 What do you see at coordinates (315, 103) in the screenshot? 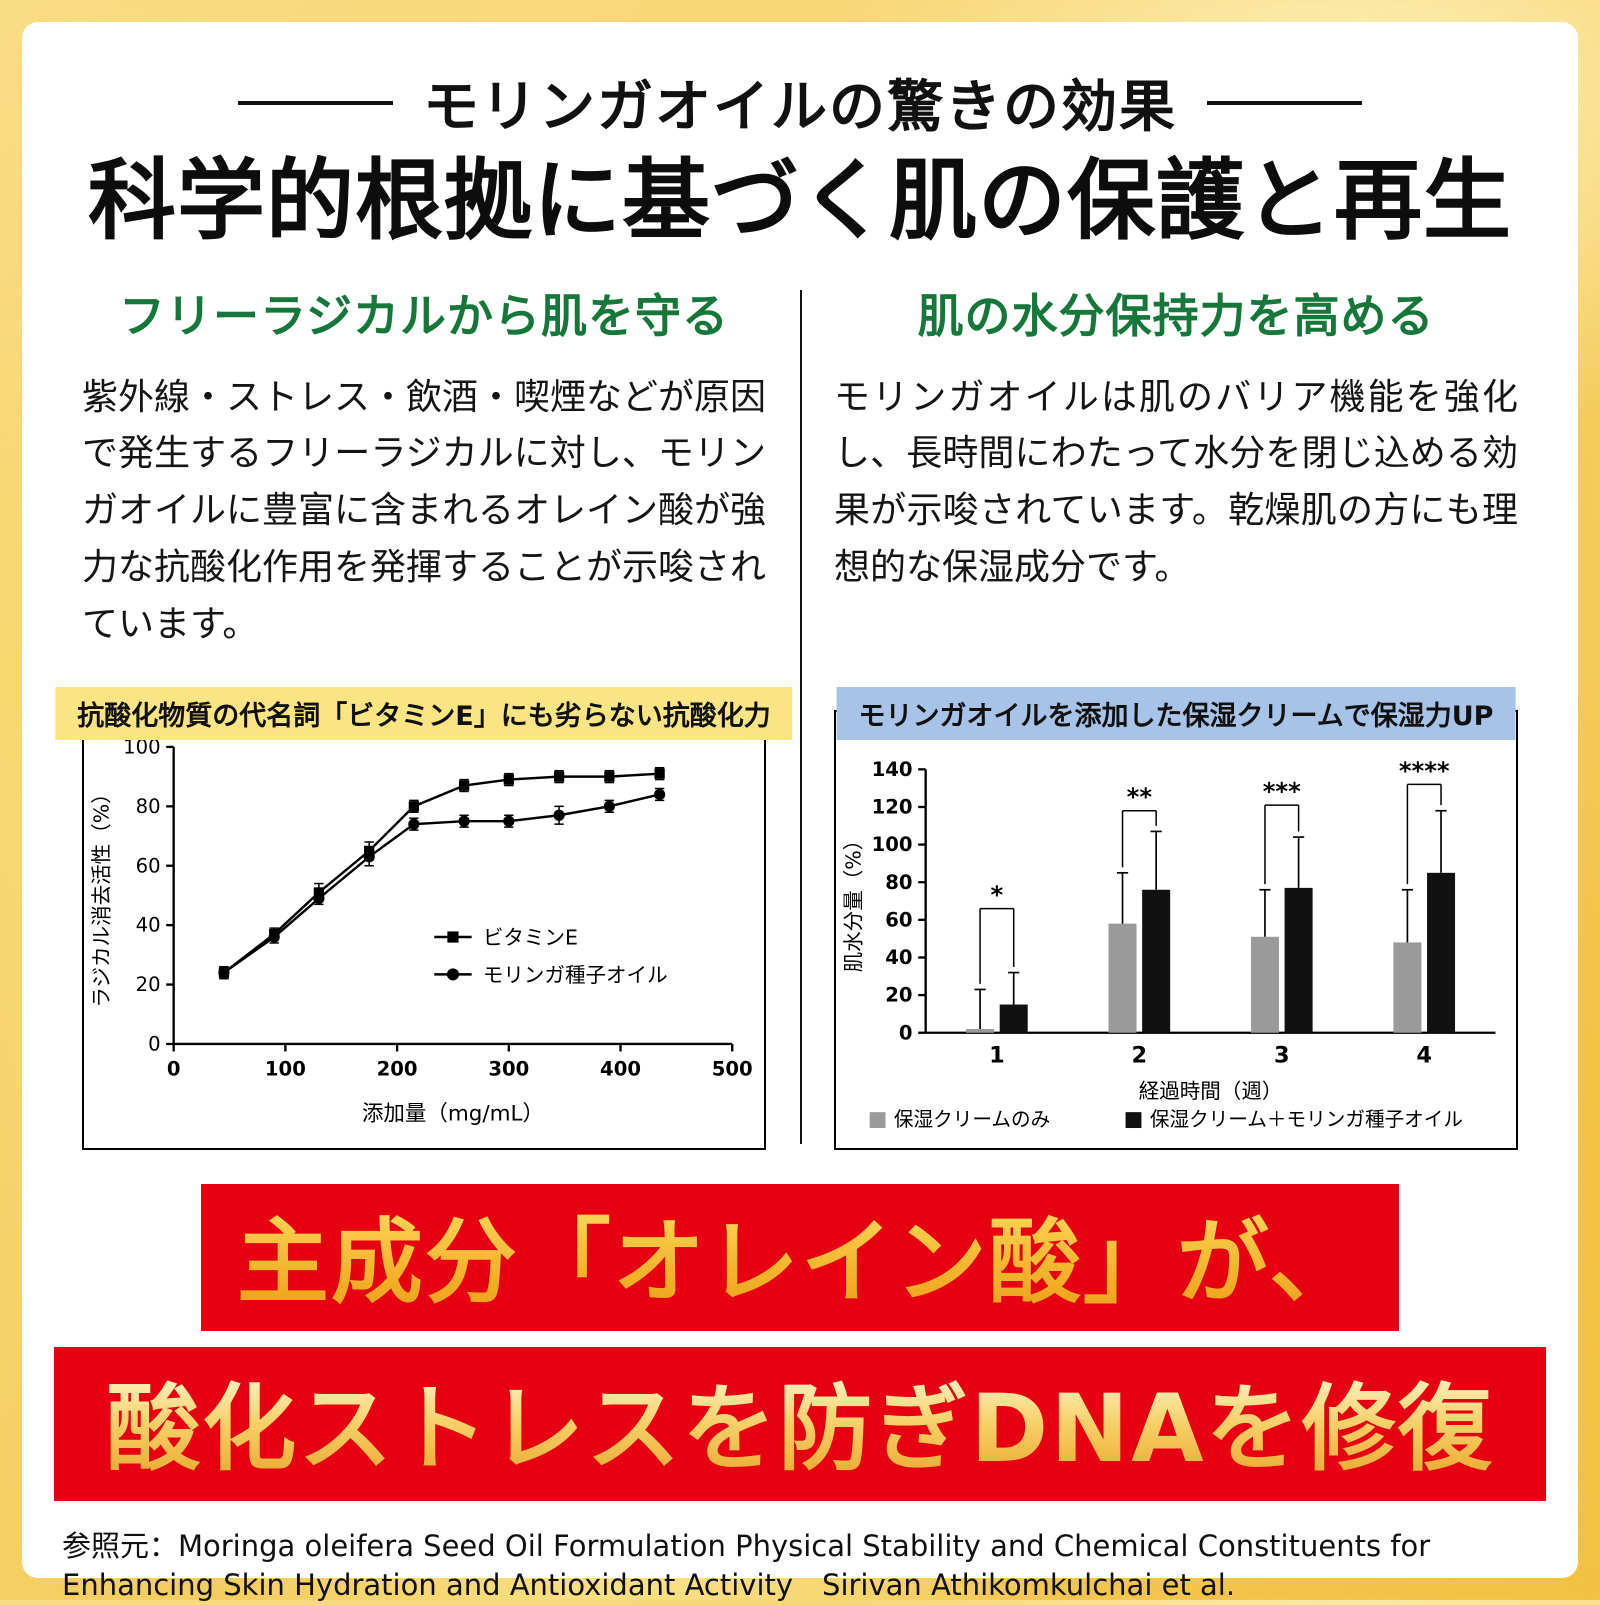
I see `kicker-line-left` at bounding box center [315, 103].